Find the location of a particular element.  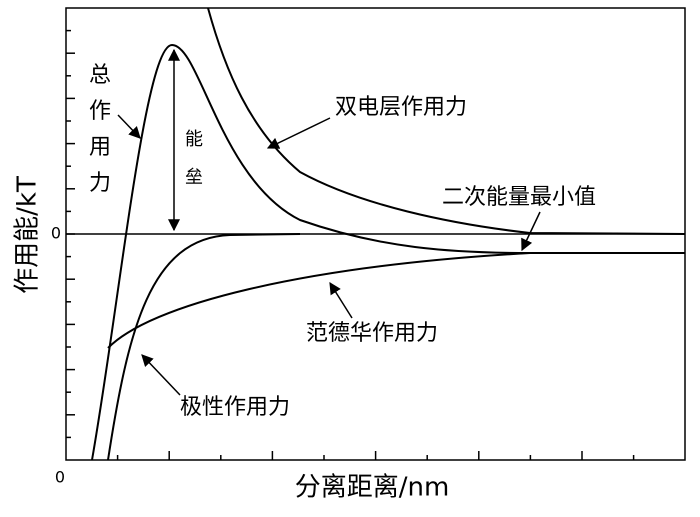

total-label: 力 is located at coordinates (100, 183).